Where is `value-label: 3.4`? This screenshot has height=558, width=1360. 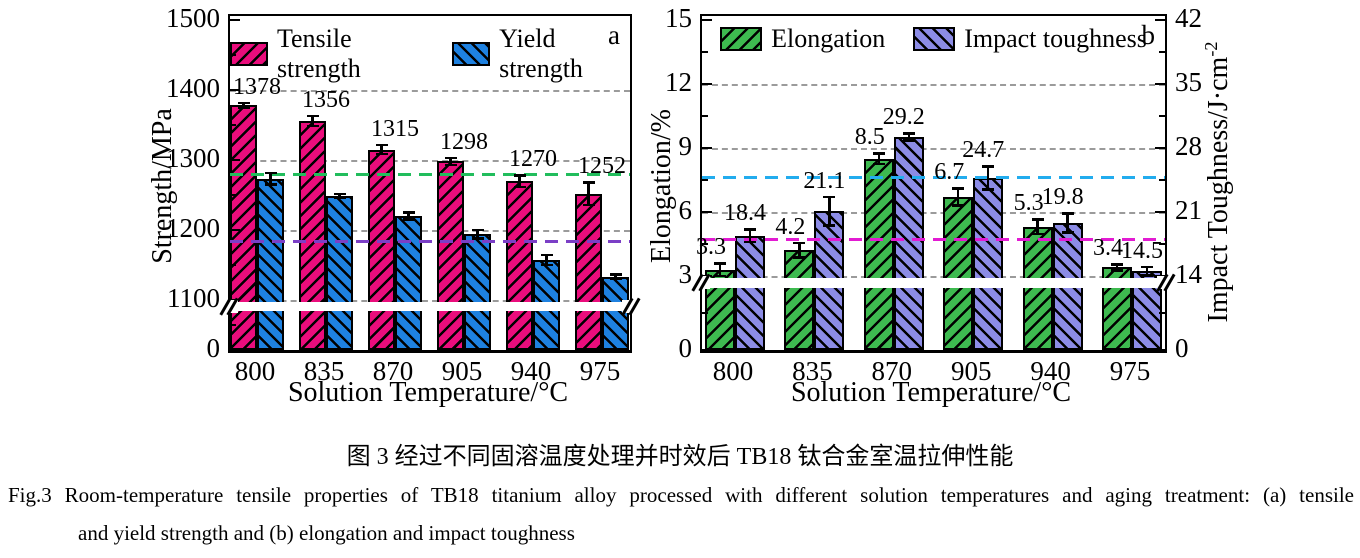 value-label: 3.4 is located at coordinates (1108, 248).